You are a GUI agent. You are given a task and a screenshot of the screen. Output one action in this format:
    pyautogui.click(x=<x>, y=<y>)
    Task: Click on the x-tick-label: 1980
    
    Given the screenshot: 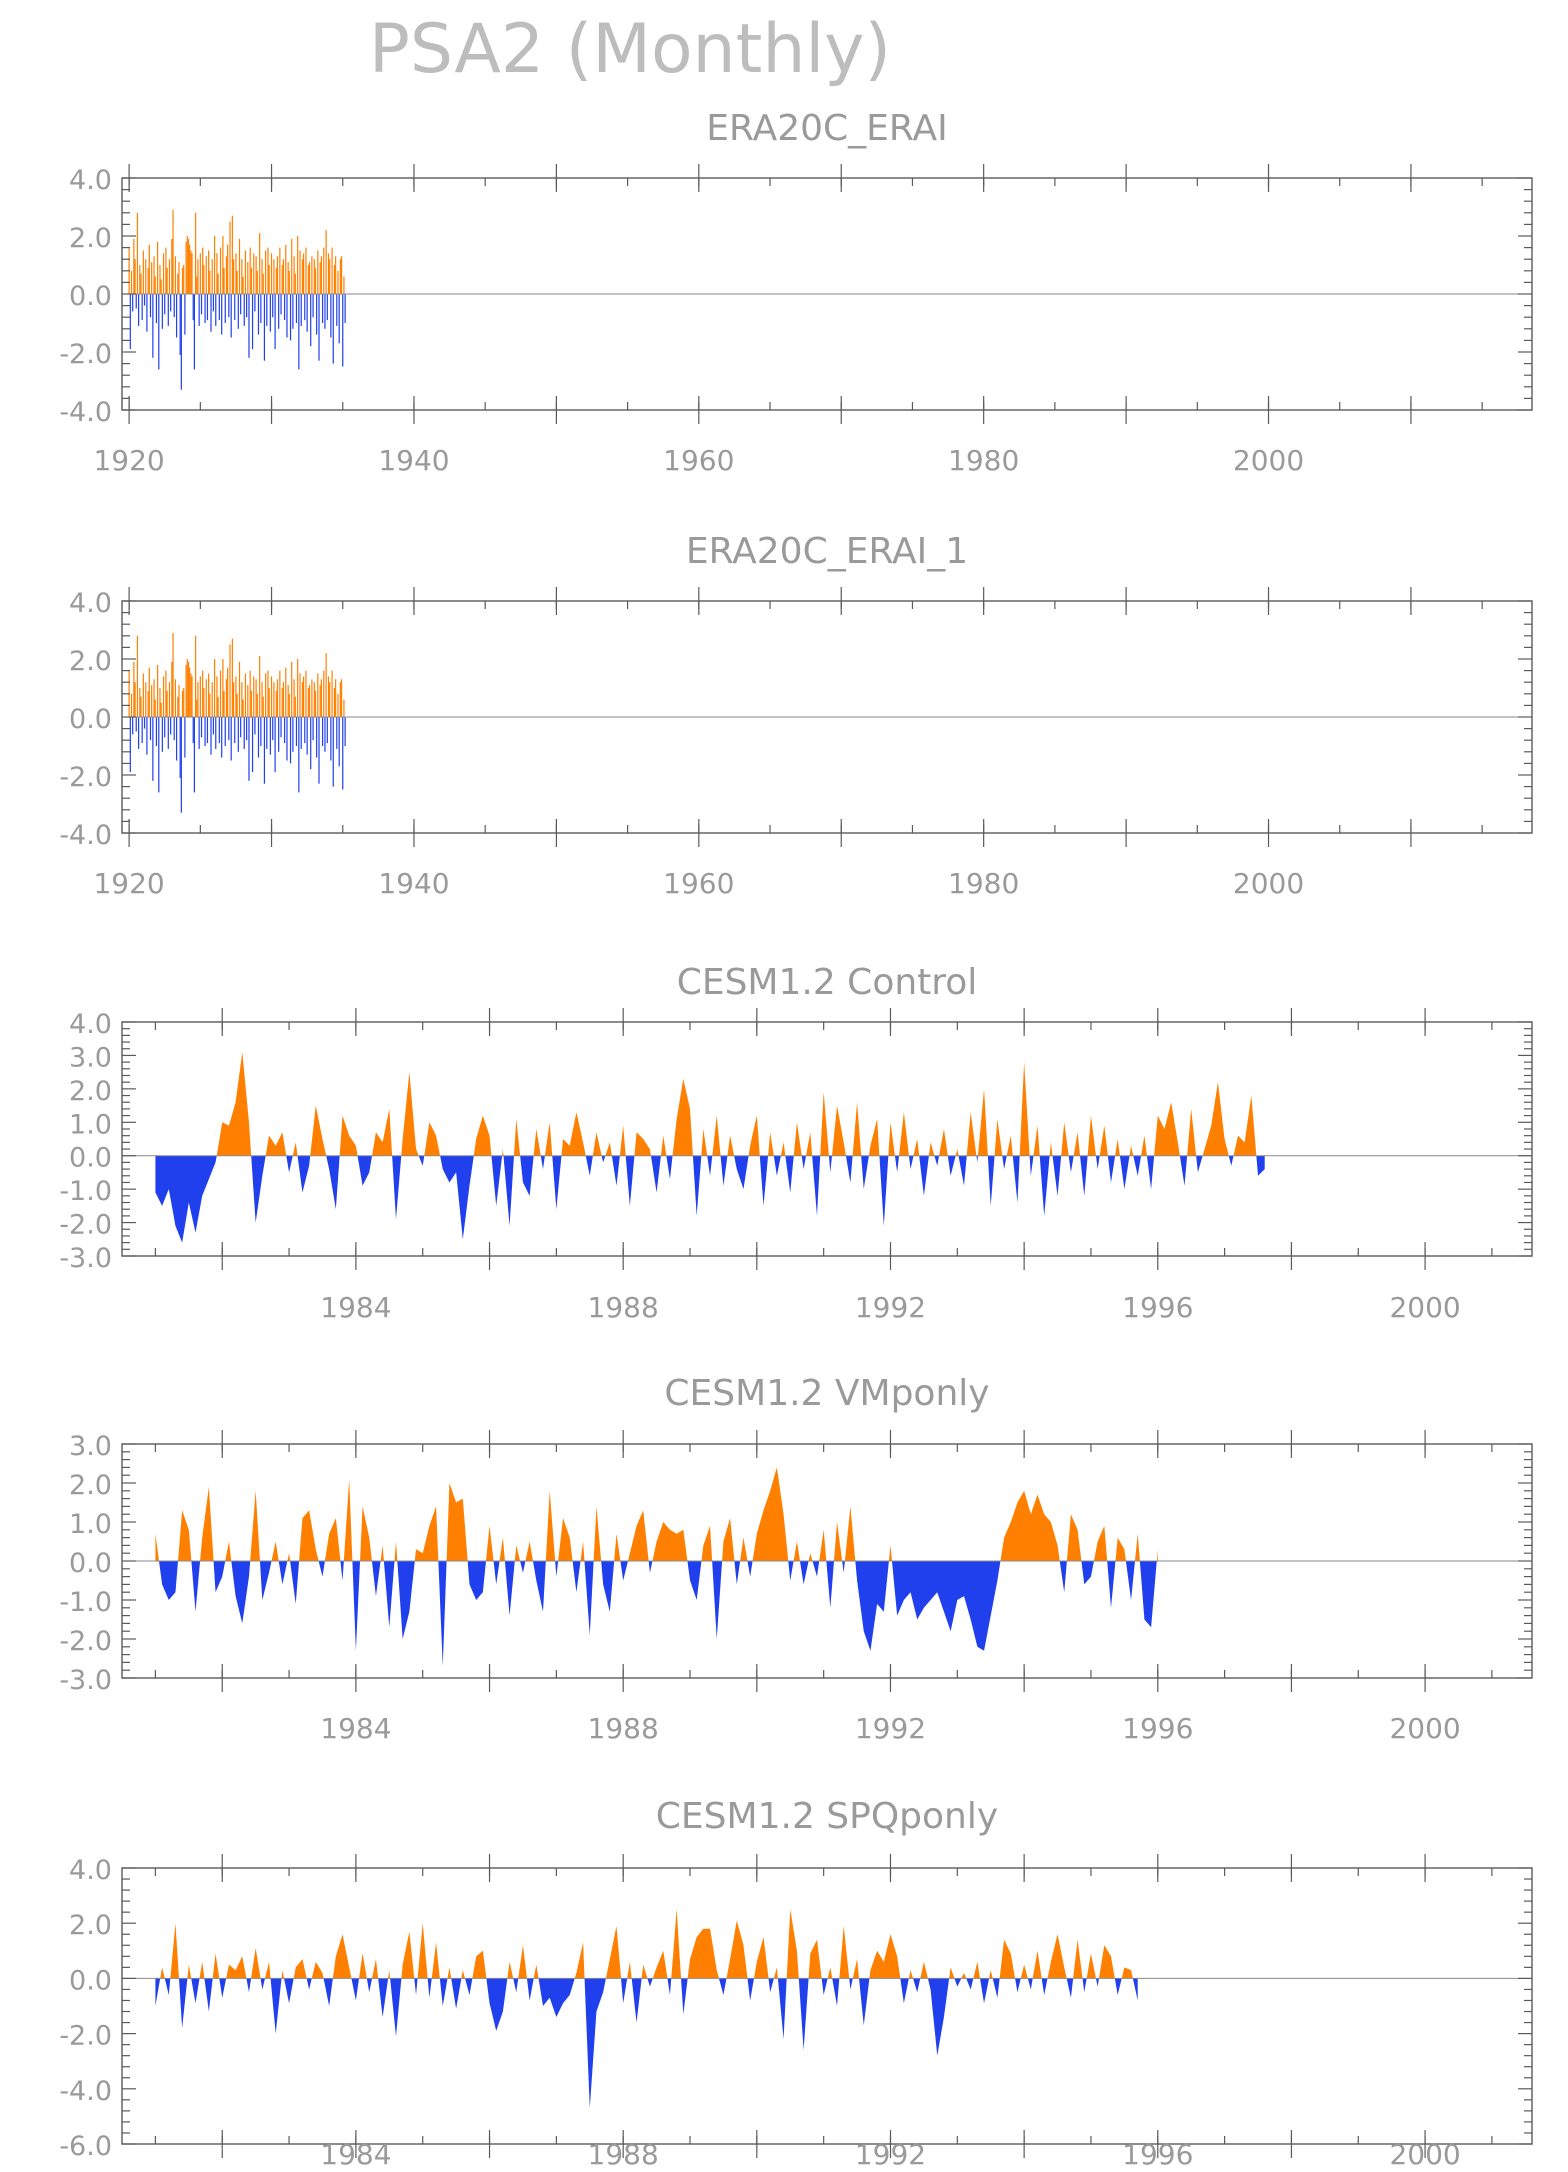 What is the action you would take?
    pyautogui.click(x=983, y=883)
    